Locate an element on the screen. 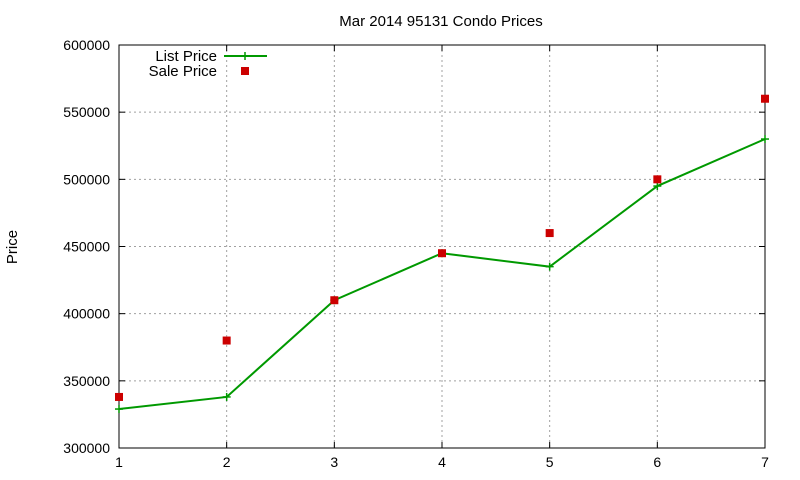 This screenshot has height=480, width=800. x-tick-label: 5 is located at coordinates (550, 462).